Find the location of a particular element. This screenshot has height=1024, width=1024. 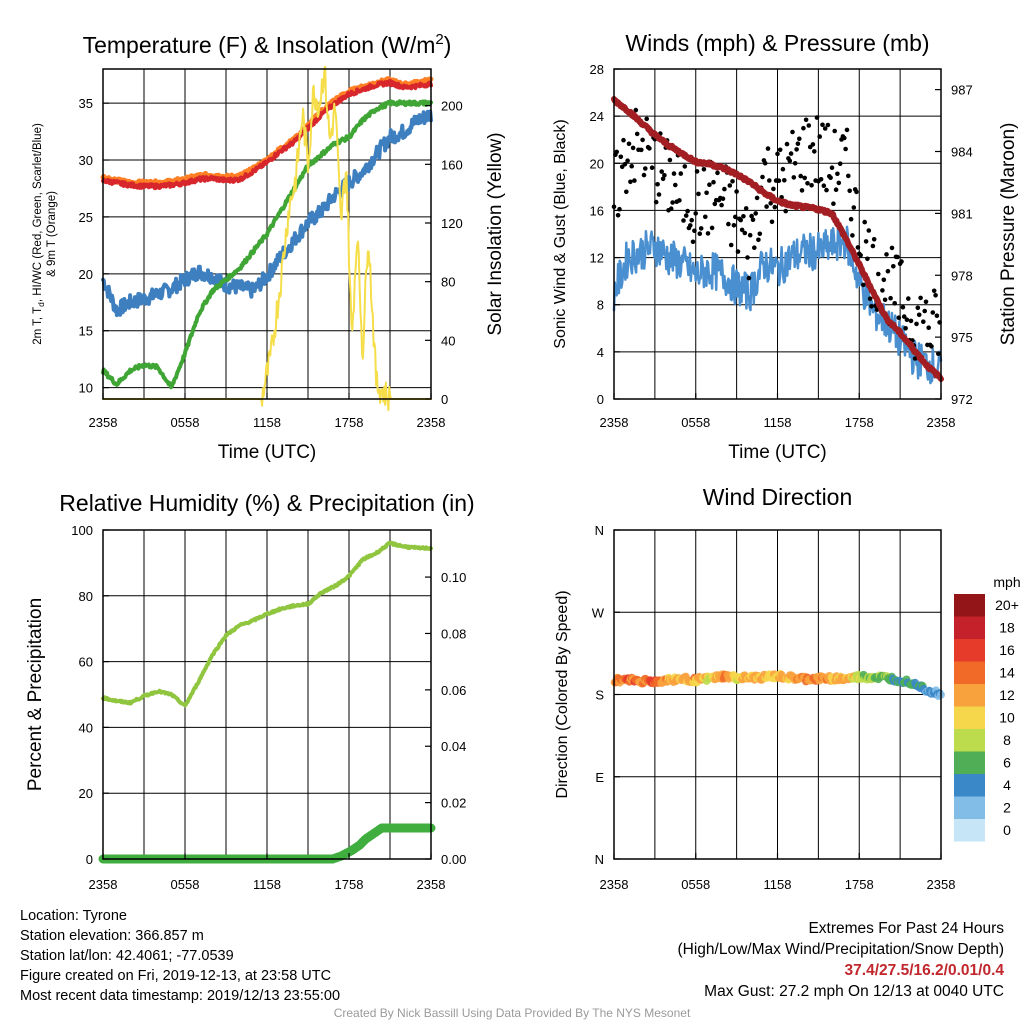

y-right-tick-label: 981 is located at coordinates (962, 213).